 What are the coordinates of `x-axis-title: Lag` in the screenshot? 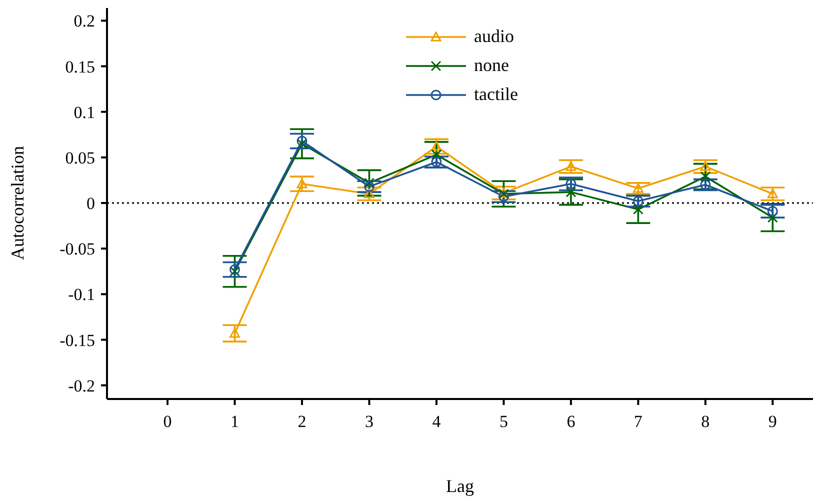 It's located at (460, 486).